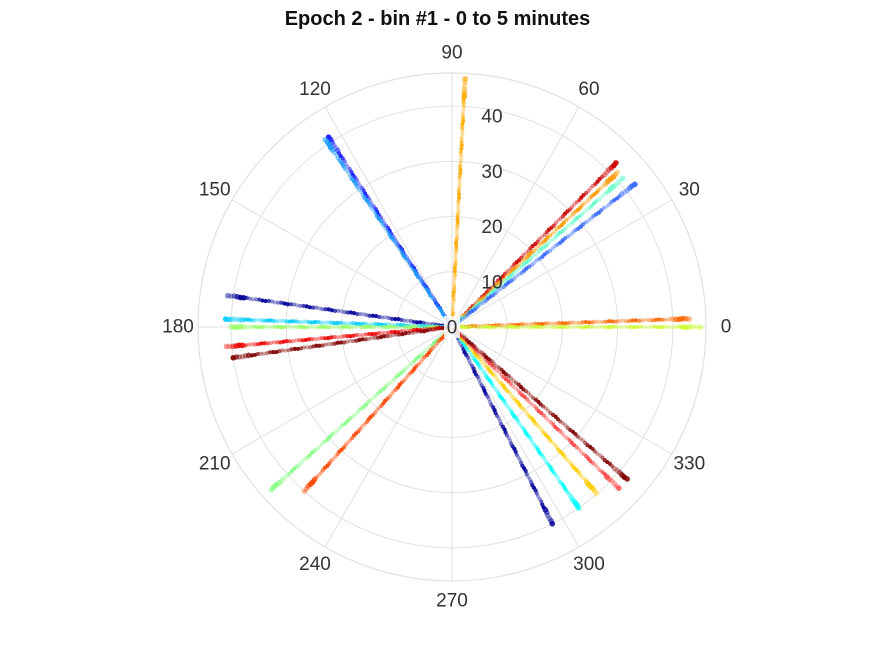 The height and width of the screenshot is (656, 875). I want to click on theta-tick-label: 300, so click(589, 564).